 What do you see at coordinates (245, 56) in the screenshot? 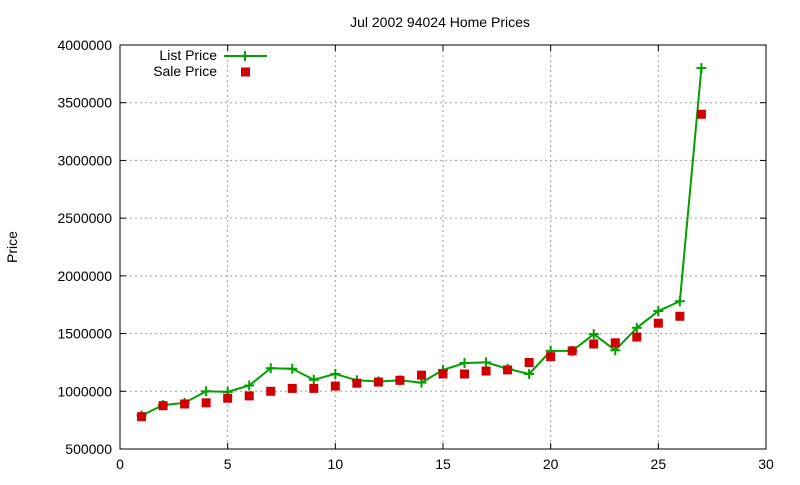
I see `legend-marker-list-price` at bounding box center [245, 56].